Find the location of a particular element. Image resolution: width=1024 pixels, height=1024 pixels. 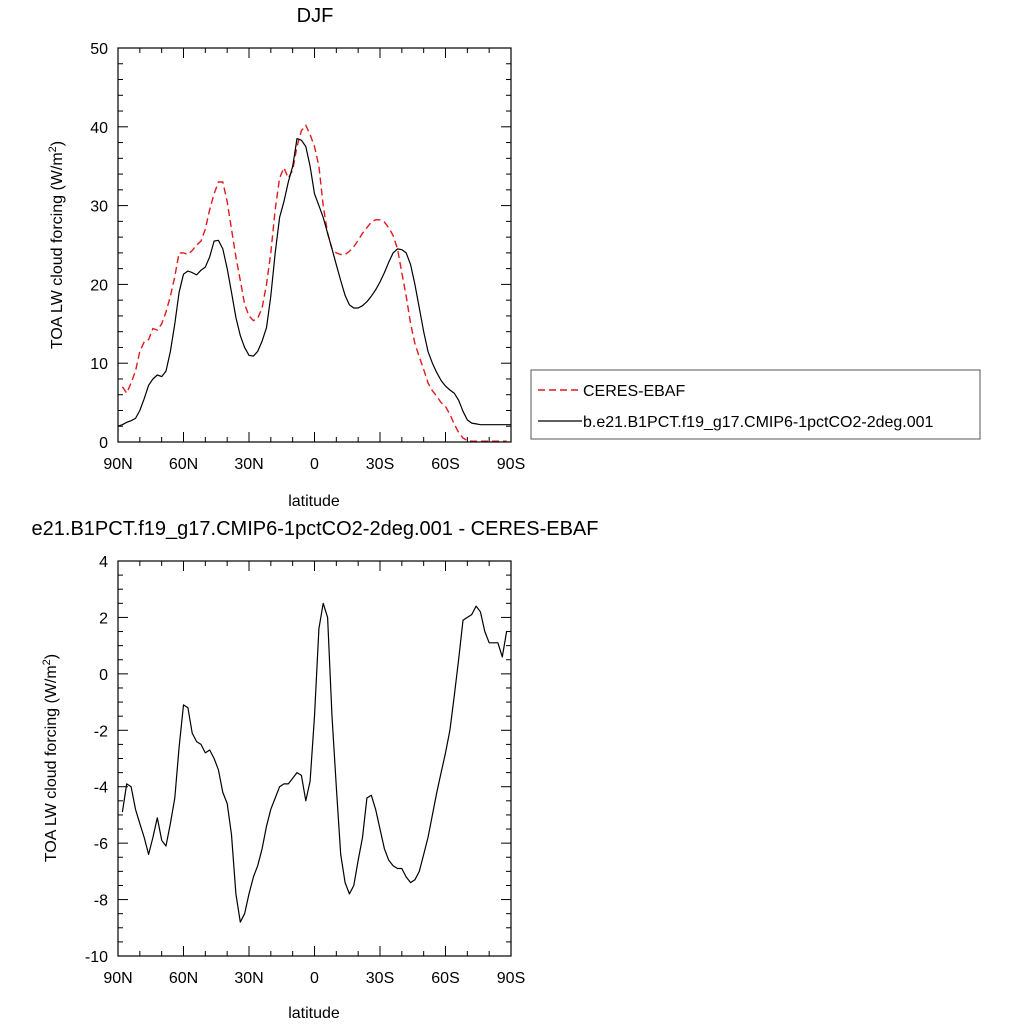

y-tick-label: -4 is located at coordinates (101, 788).